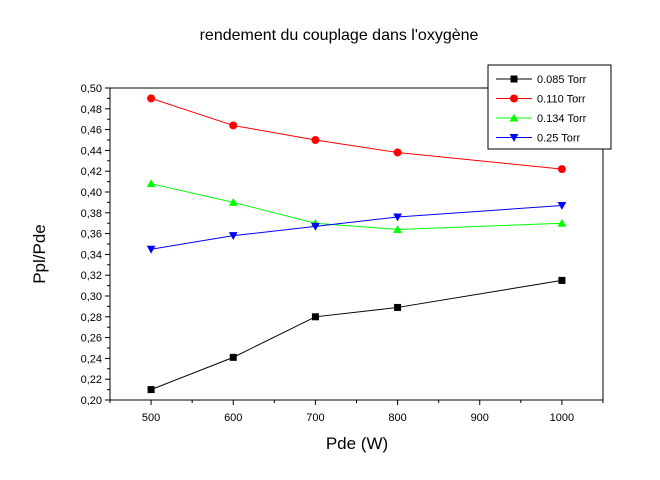 The image size is (660, 480). I want to click on y-tick-label: 0,22, so click(91, 380).